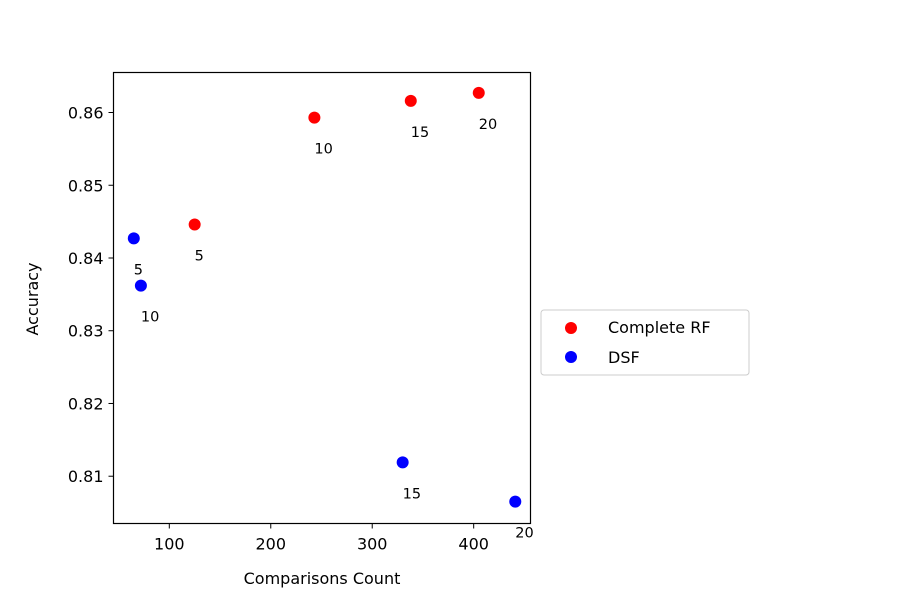  I want to click on point-label-complete-rf: 10, so click(323, 150).